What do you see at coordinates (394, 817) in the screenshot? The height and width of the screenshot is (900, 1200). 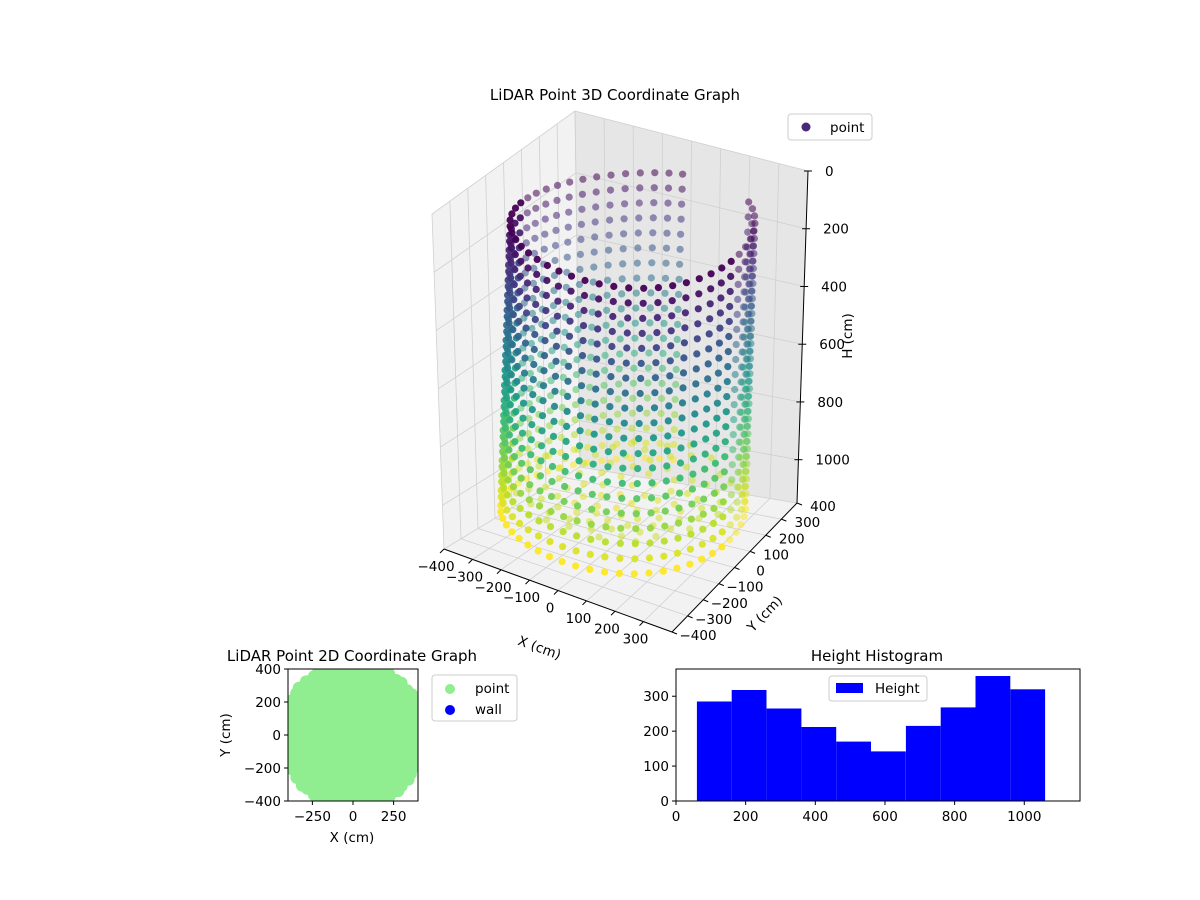 I see `x-tick-label-2d: 250` at bounding box center [394, 817].